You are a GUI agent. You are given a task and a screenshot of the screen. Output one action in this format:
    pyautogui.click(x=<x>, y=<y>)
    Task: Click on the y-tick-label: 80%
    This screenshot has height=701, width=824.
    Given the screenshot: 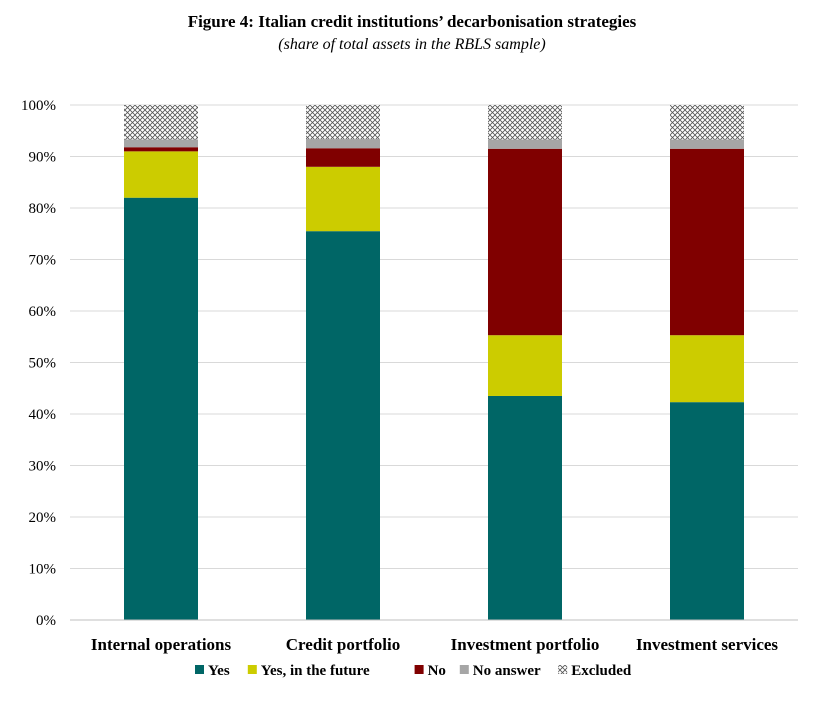 What is the action you would take?
    pyautogui.click(x=43, y=209)
    